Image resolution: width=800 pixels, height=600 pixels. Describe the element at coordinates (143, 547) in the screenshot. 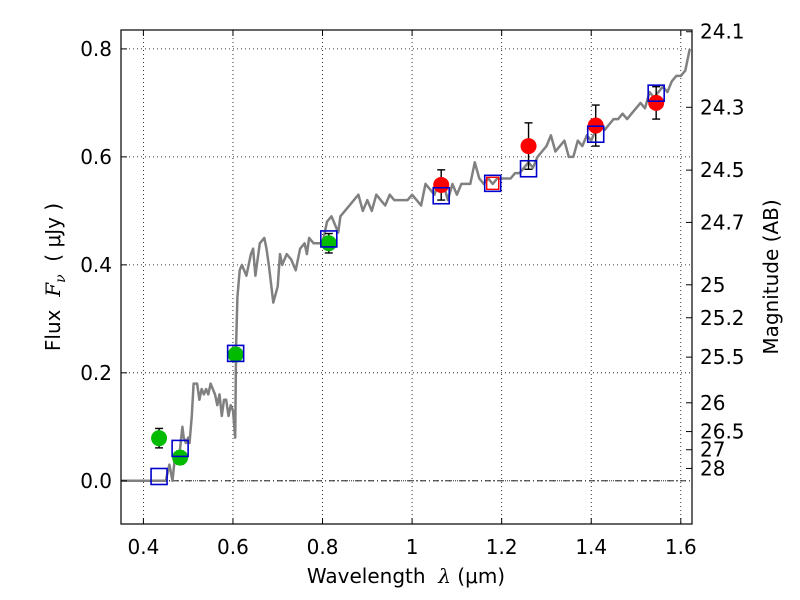

I see `x-tick-label: 0.4` at that location.